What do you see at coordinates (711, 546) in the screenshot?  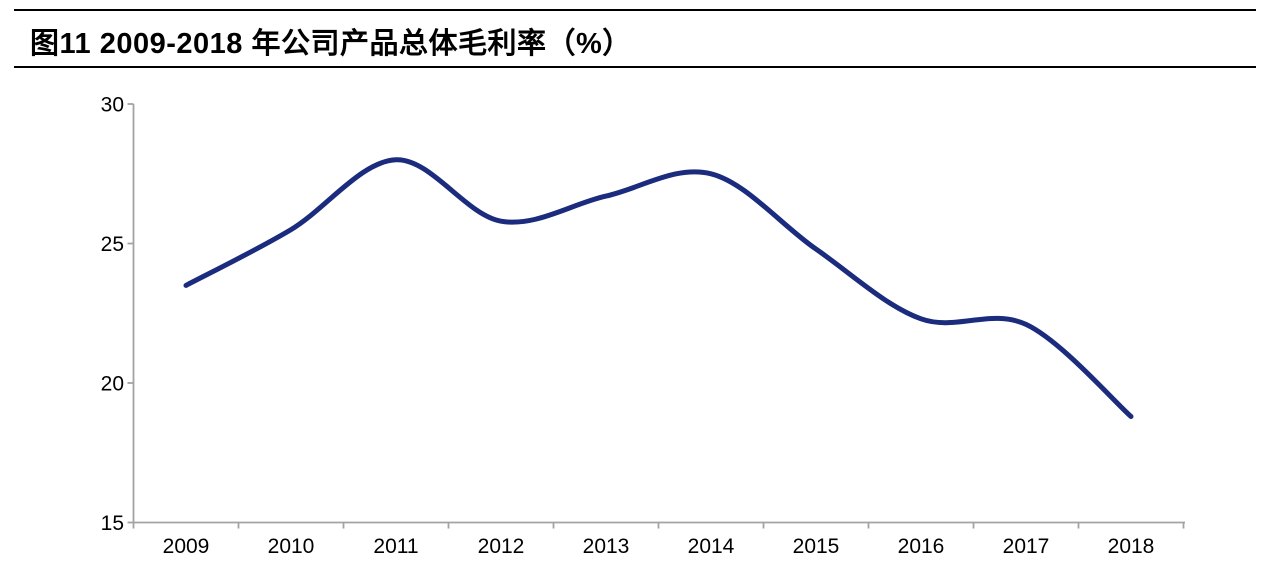 I see `x-tick-label: 2014` at bounding box center [711, 546].